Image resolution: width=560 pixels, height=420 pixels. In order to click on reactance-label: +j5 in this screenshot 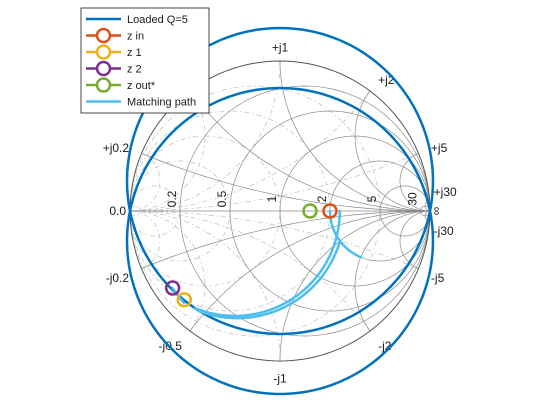, I will do `click(439, 148)`.